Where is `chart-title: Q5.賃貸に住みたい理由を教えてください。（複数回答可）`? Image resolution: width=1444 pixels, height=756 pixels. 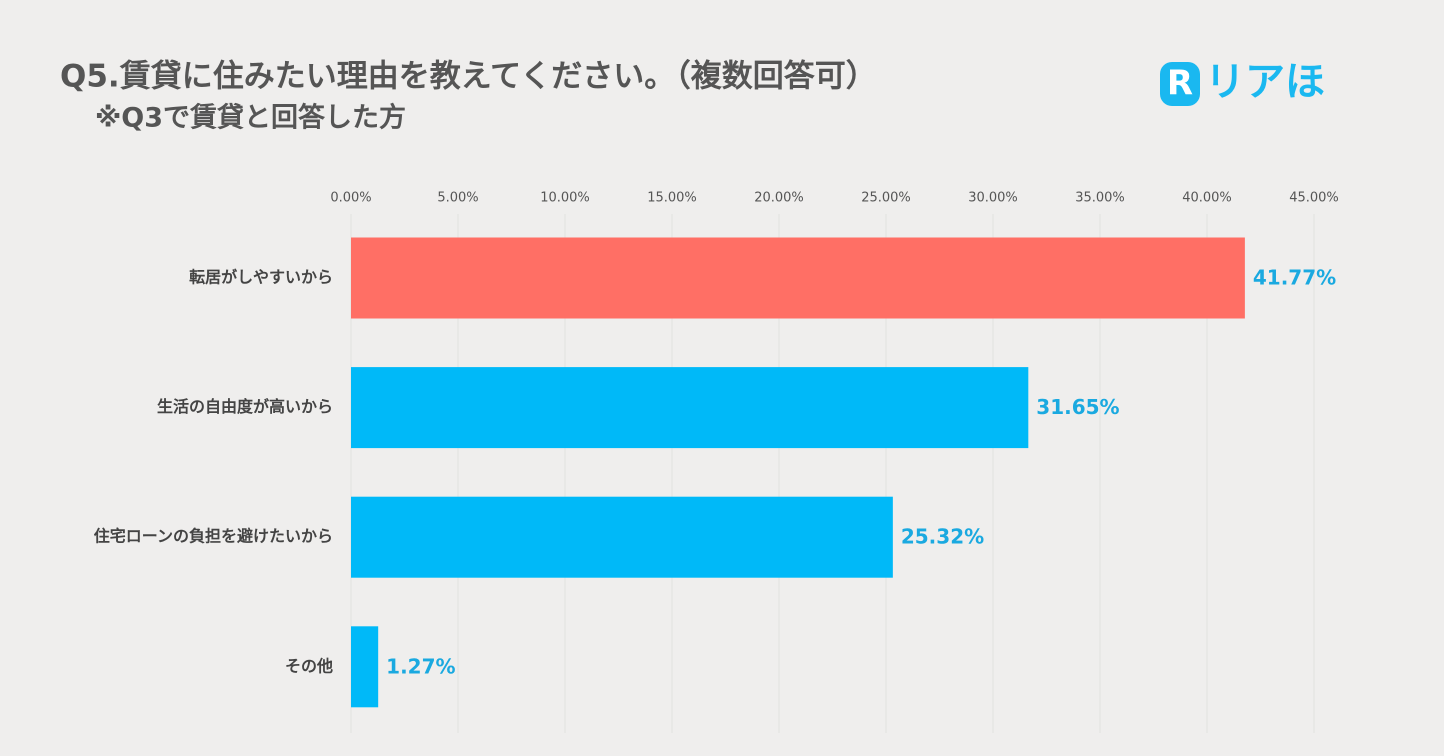 chart-title: Q5.賃貸に住みたい理由を教えてください。（複数回答可） is located at coordinates (468, 77).